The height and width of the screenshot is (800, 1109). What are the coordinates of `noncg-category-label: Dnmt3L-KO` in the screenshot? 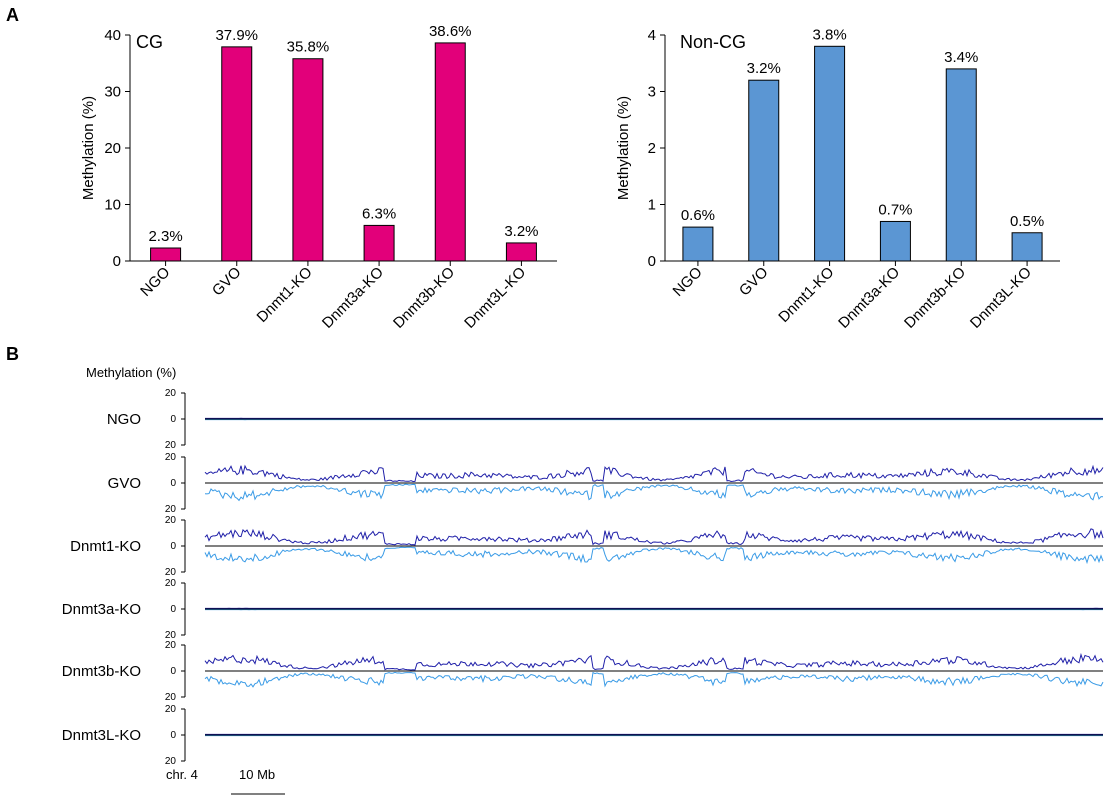 It's located at (1001, 298).